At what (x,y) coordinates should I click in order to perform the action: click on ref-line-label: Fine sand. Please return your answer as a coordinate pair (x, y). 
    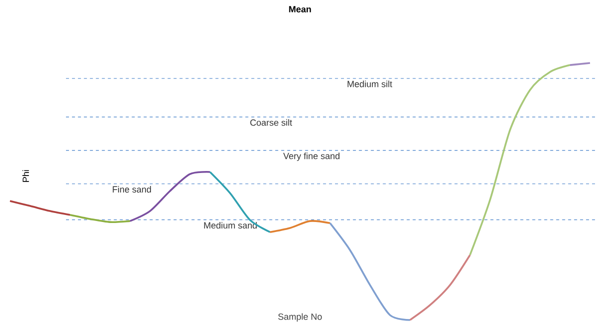
    Looking at the image, I should click on (131, 189).